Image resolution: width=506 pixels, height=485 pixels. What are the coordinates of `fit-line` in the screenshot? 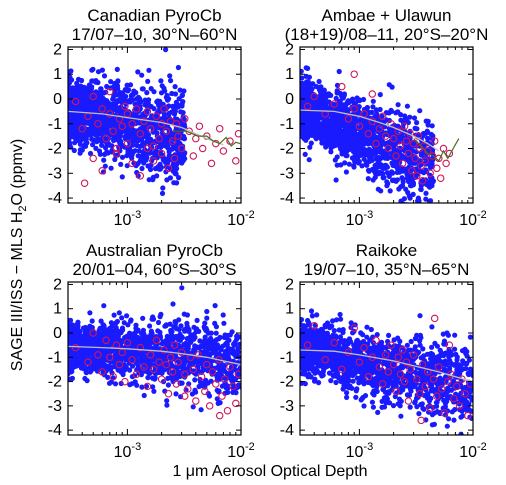 It's located at (146, 128).